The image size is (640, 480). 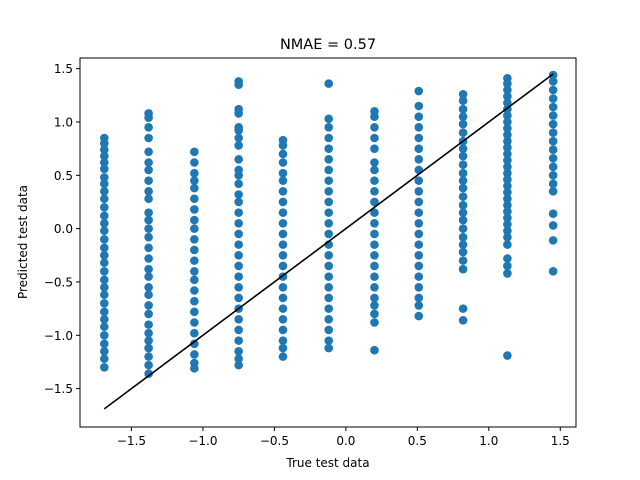 I want to click on y-tick-label: −1.5, so click(x=58, y=389).